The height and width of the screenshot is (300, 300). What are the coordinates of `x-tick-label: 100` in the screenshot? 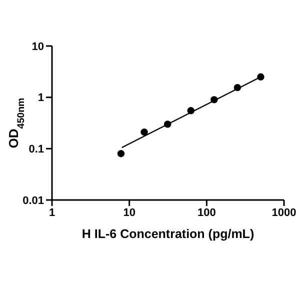 It's located at (206, 212).